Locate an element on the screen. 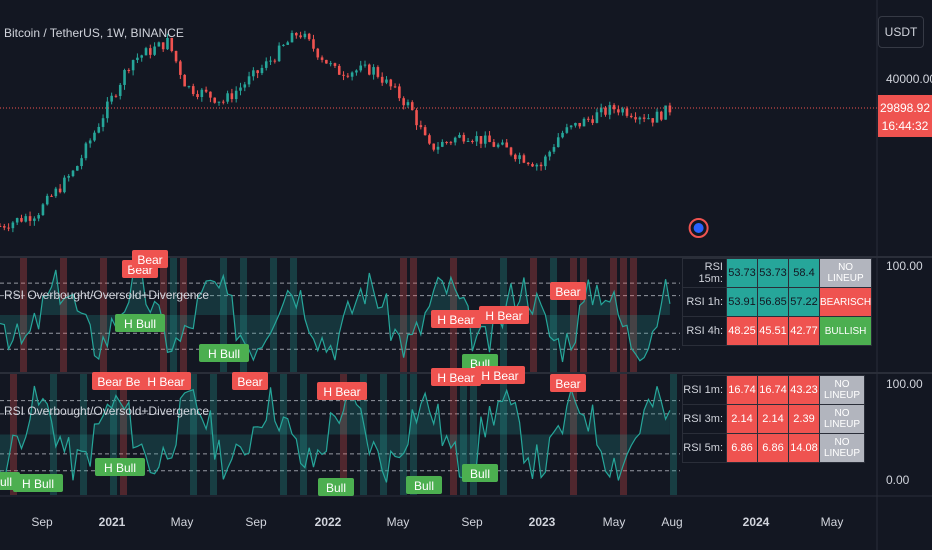  signal-label-text: Bull is located at coordinates (480, 474).